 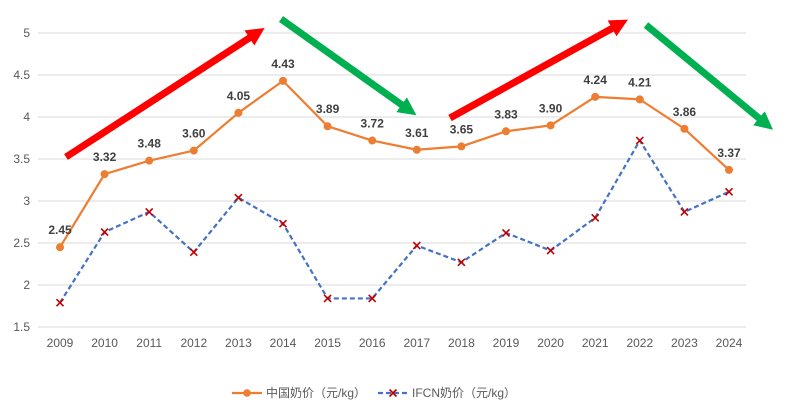 What do you see at coordinates (595, 343) in the screenshot?
I see `x-tick-label: 2021` at bounding box center [595, 343].